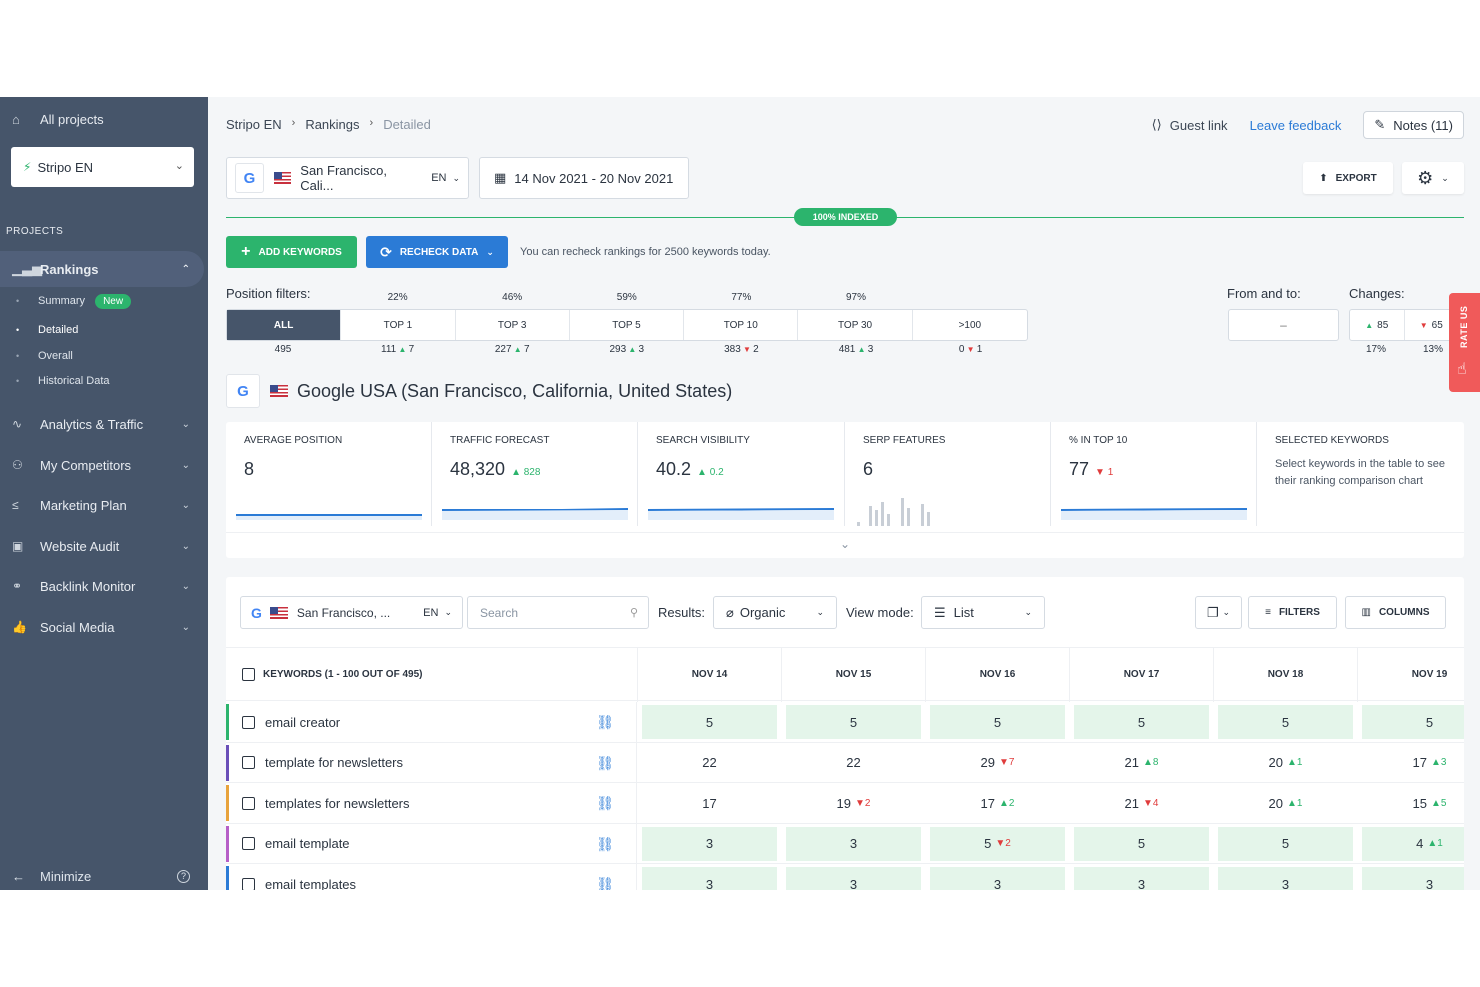 This screenshot has height=987, width=1480. What do you see at coordinates (1395, 612) in the screenshot?
I see `columns-button: ▥ COLUMNS` at bounding box center [1395, 612].